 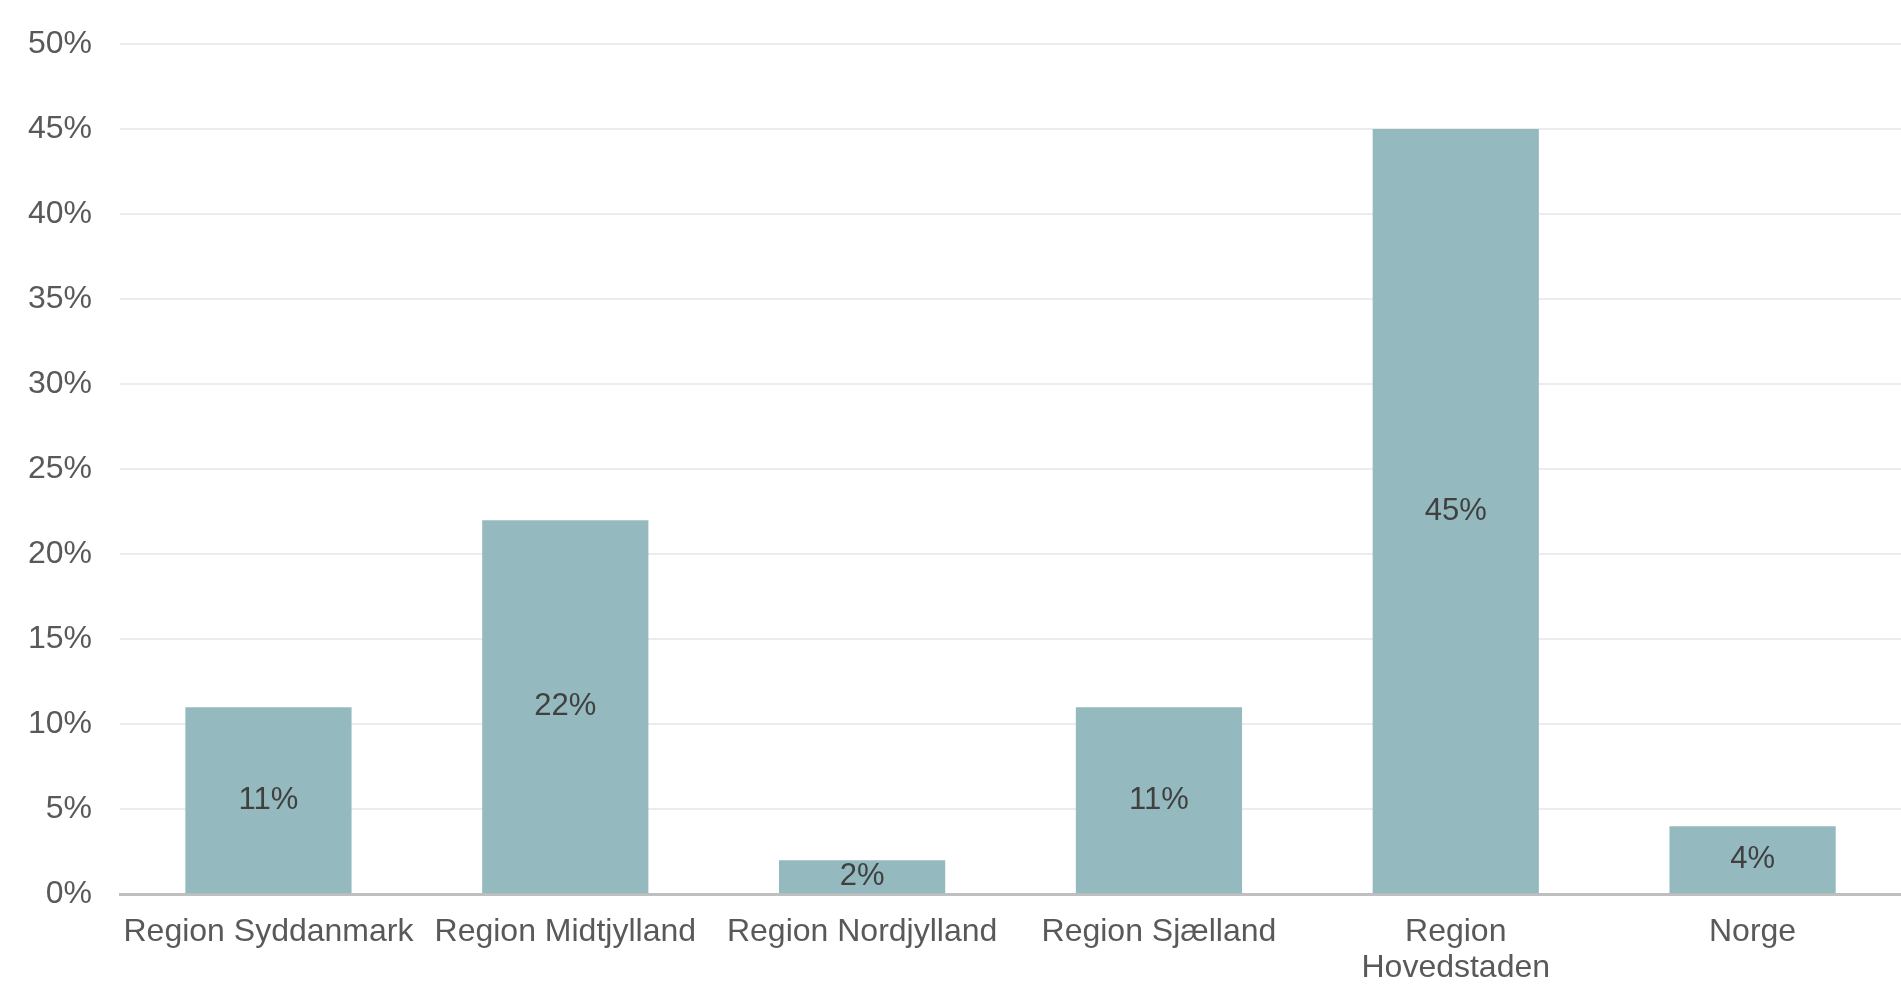 What do you see at coordinates (1753, 930) in the screenshot?
I see `x-tick-label: Norge` at bounding box center [1753, 930].